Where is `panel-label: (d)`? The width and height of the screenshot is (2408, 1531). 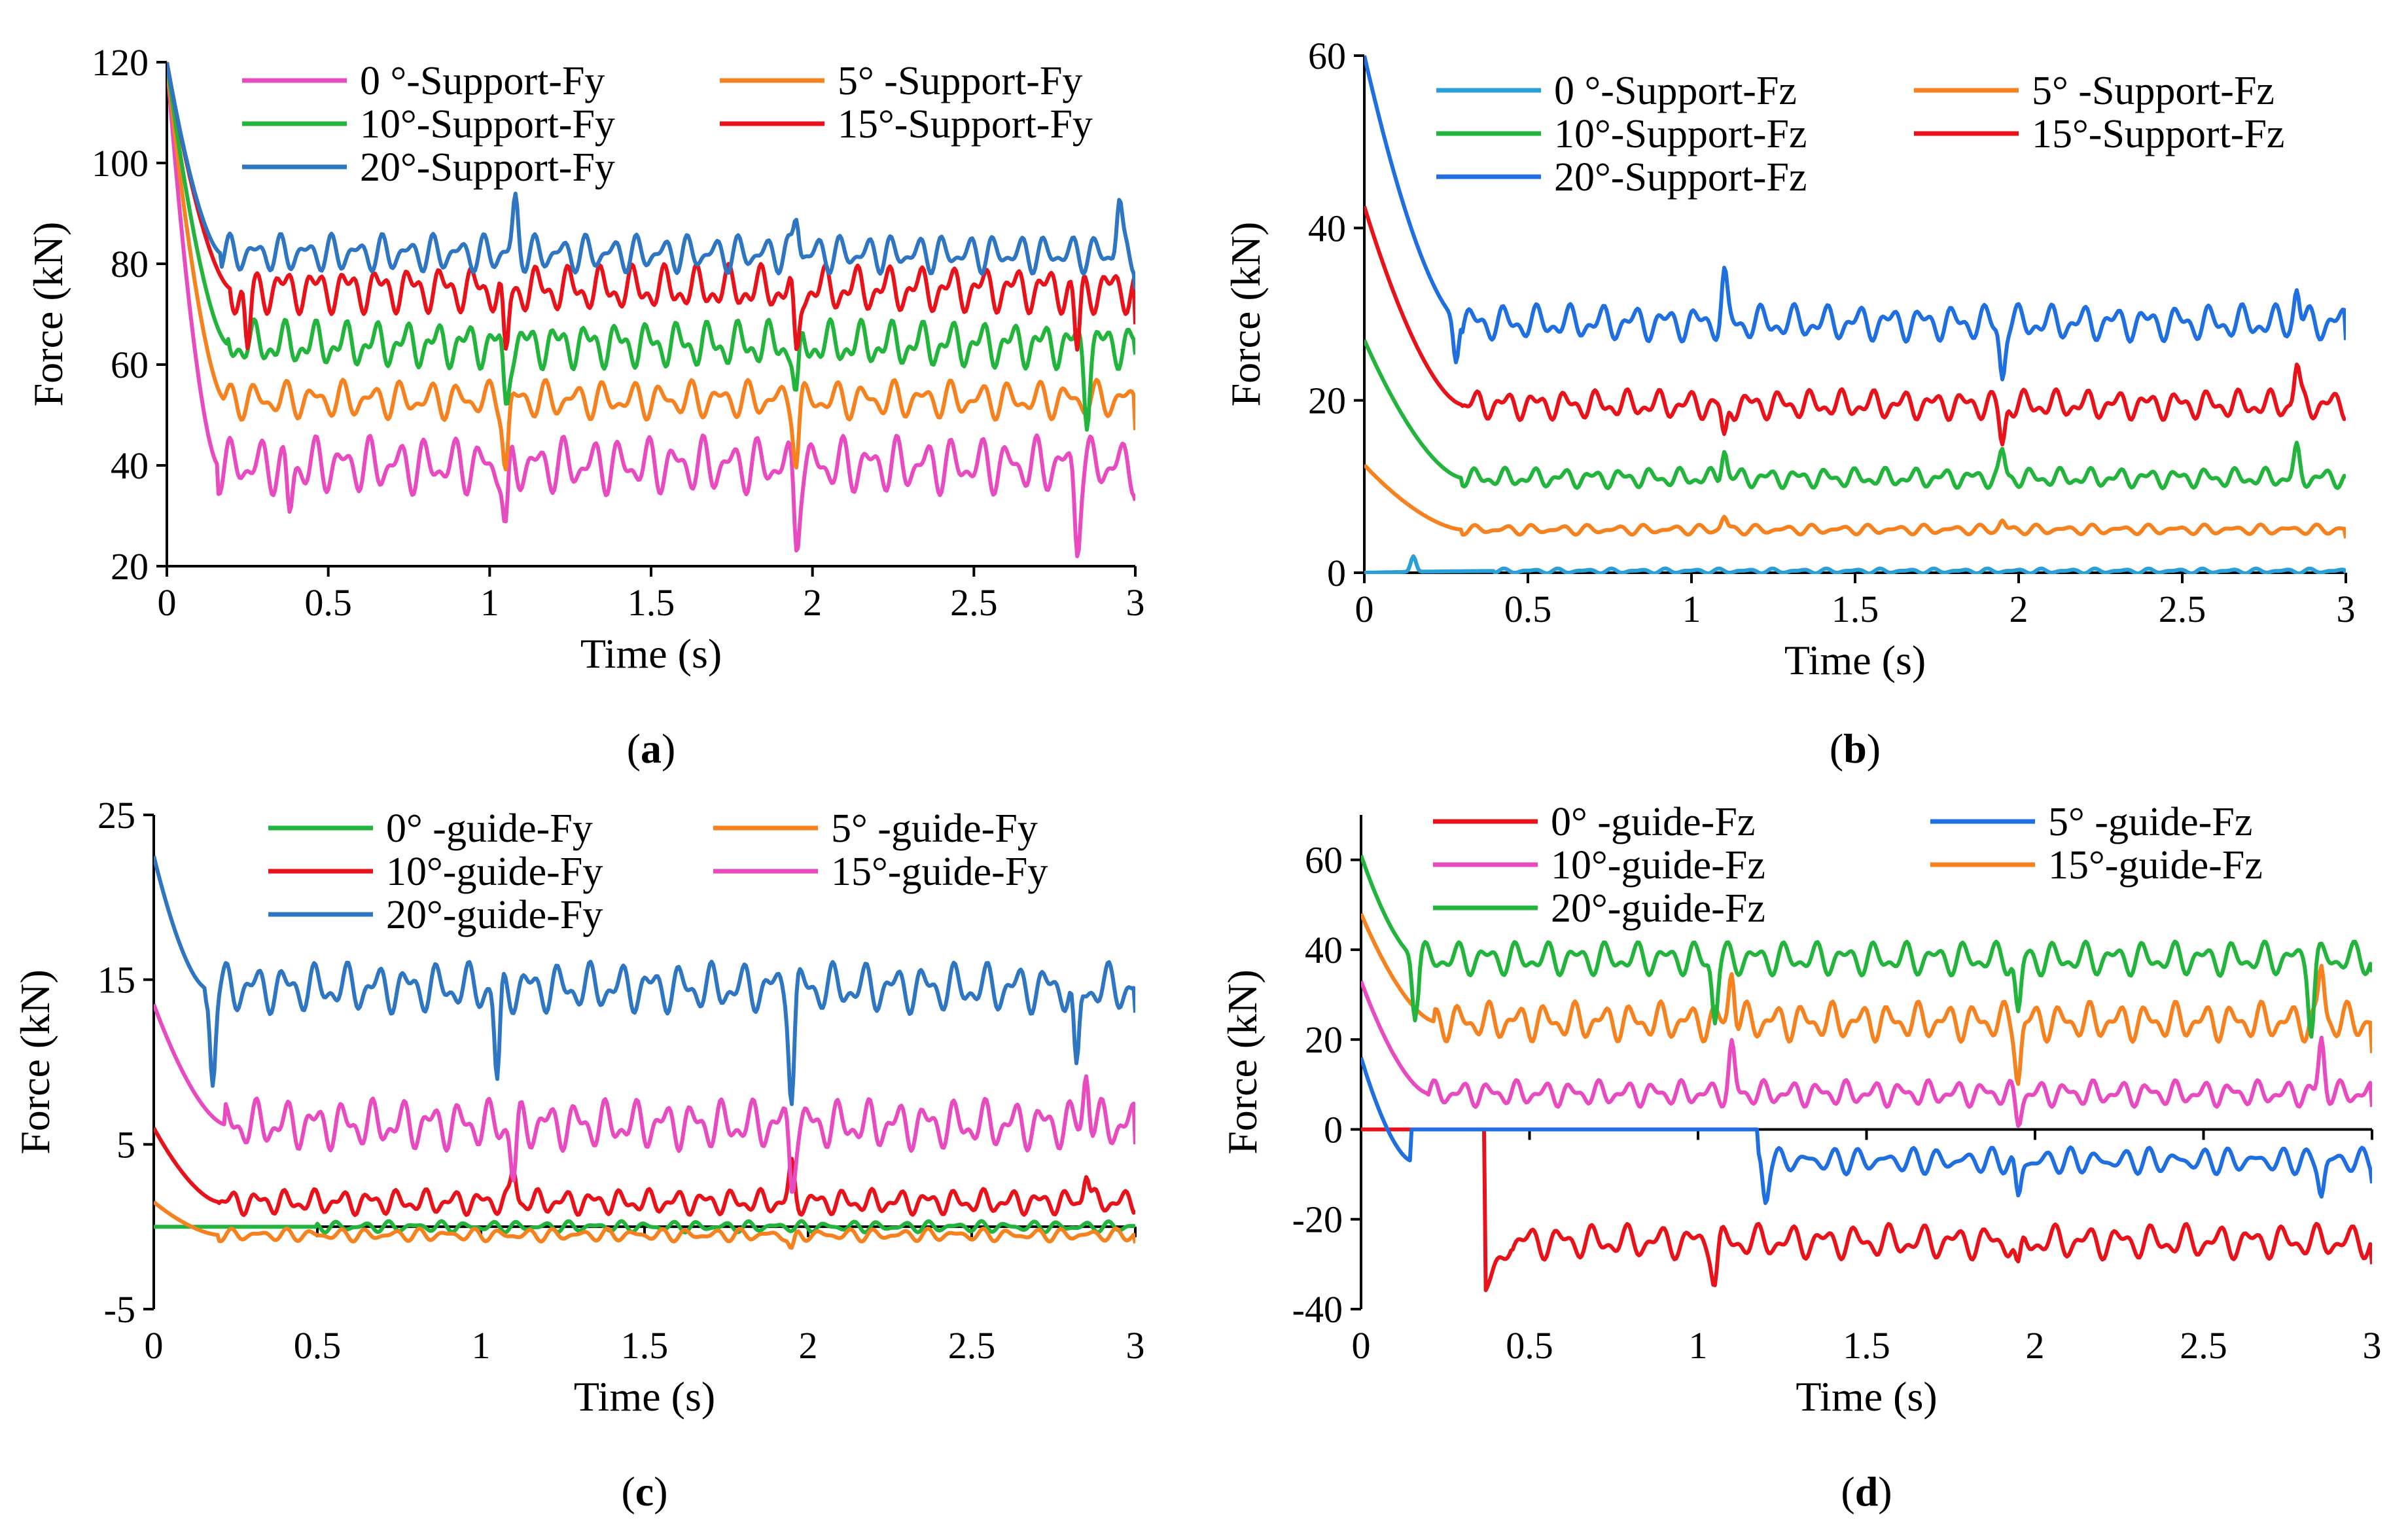
panel-label: (d) is located at coordinates (1866, 1491).